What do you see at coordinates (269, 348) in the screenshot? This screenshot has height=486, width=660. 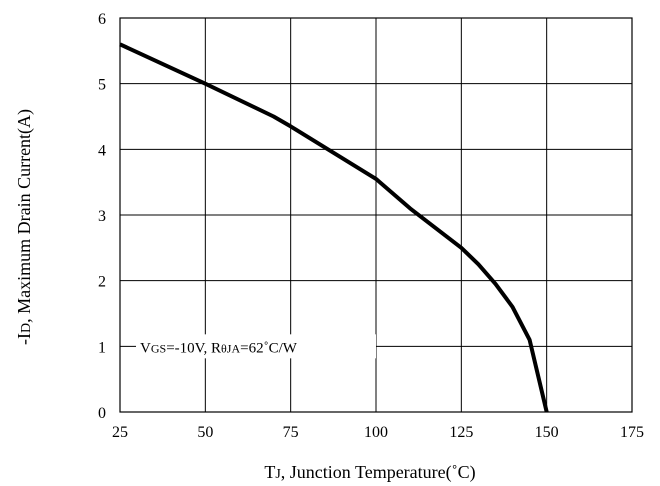 I see `annotation-end: =62˚C/W` at bounding box center [269, 348].